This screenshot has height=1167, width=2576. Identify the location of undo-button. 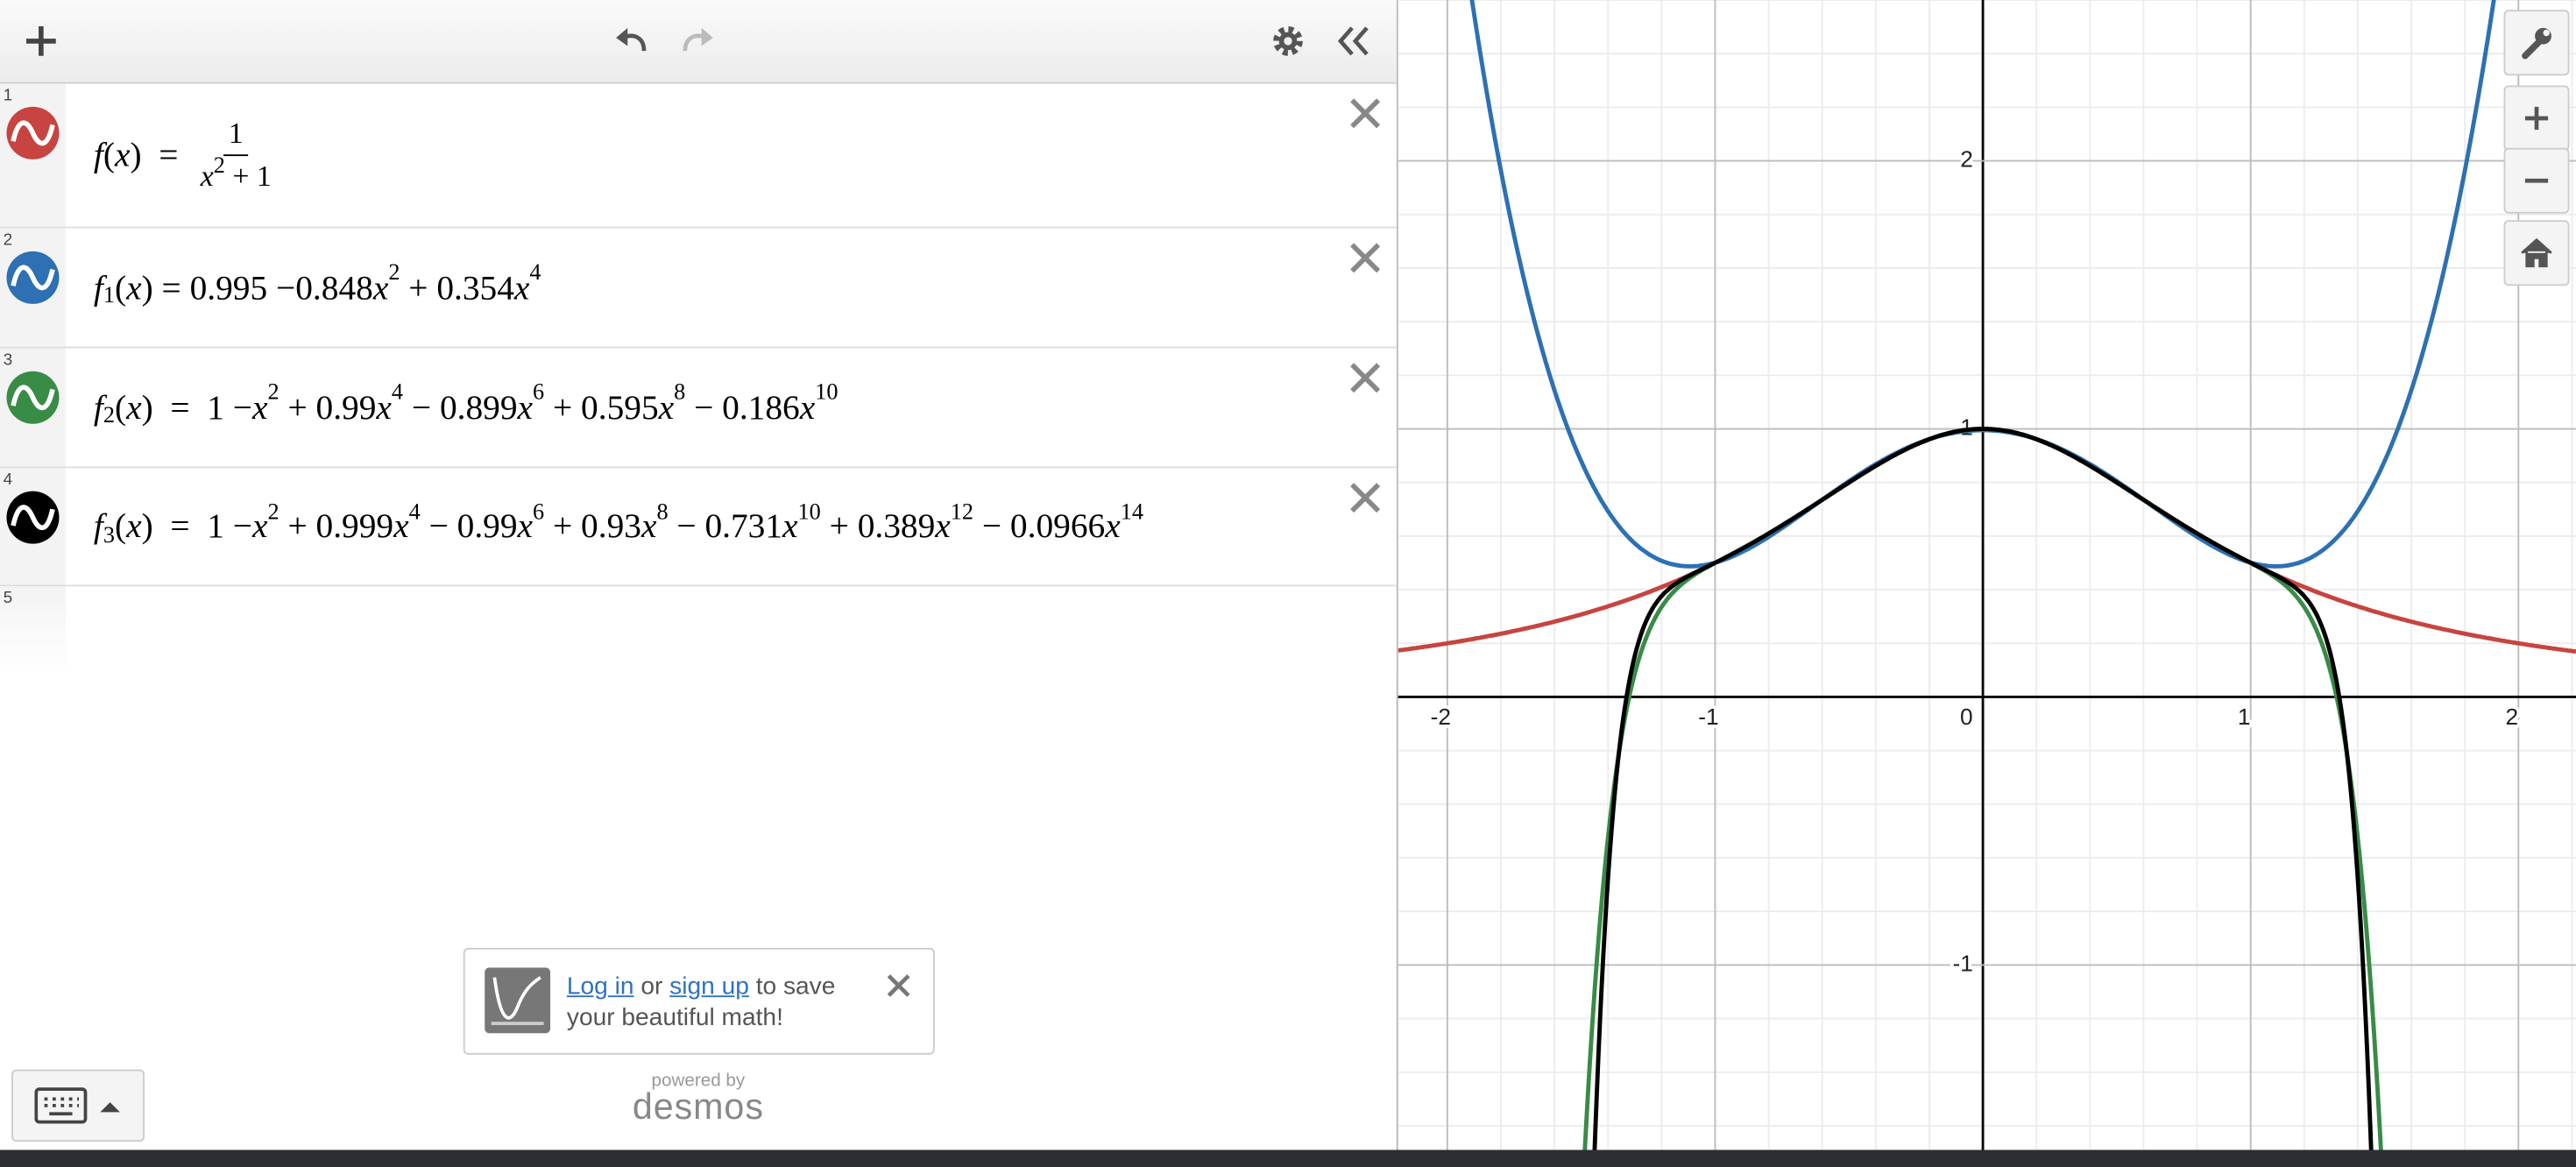
(631, 39).